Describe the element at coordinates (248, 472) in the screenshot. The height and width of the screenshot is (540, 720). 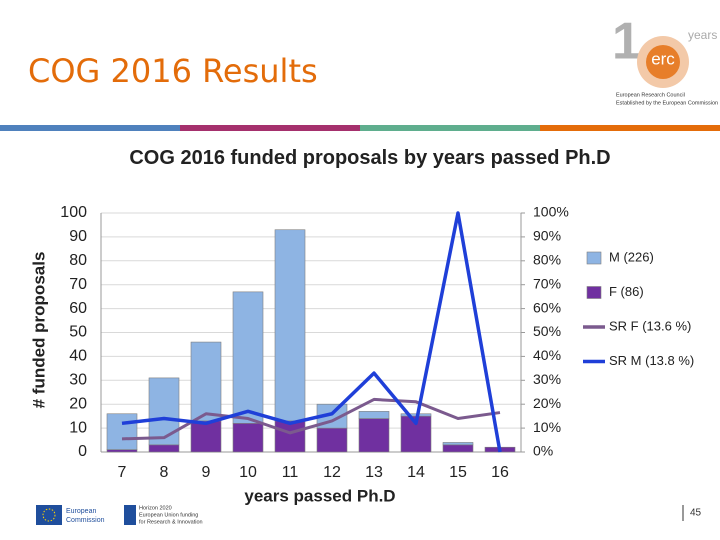
I see `x-tick-label: 10` at that location.